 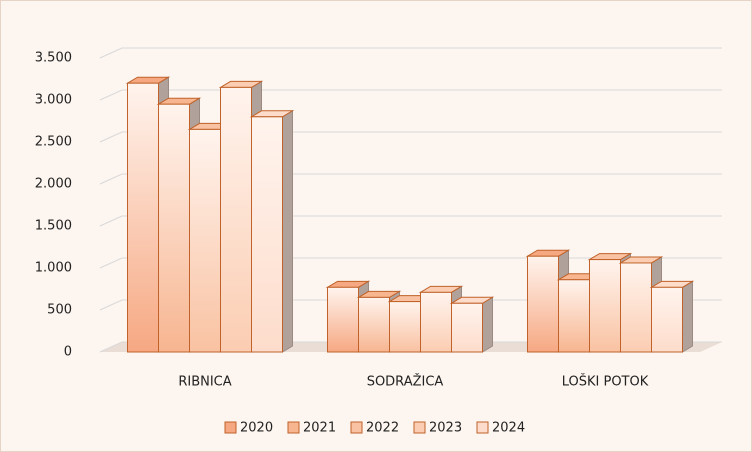 What do you see at coordinates (445, 428) in the screenshot?
I see `legend-label: 2023` at bounding box center [445, 428].